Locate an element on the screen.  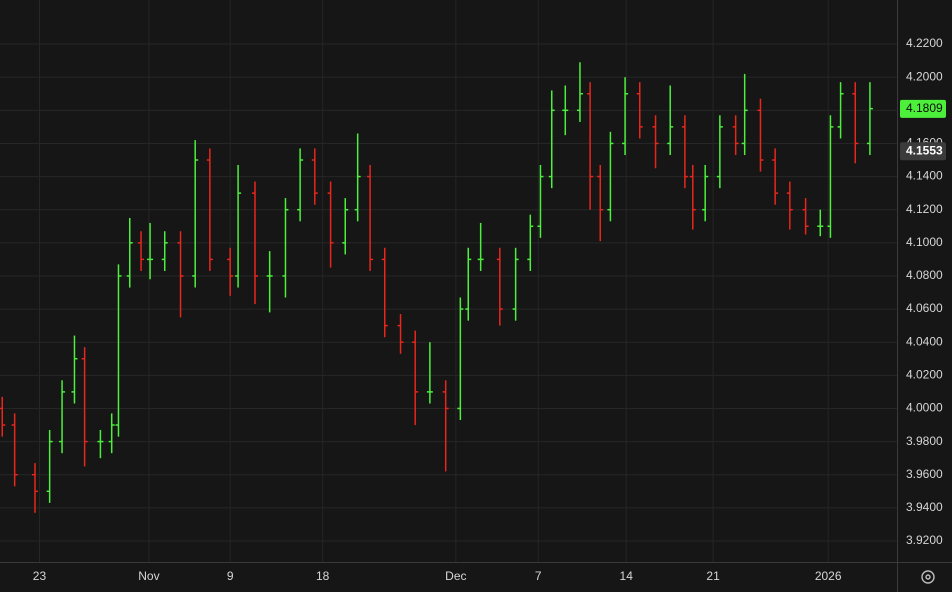
y-tick-label: 4.2000 is located at coordinates (924, 76).